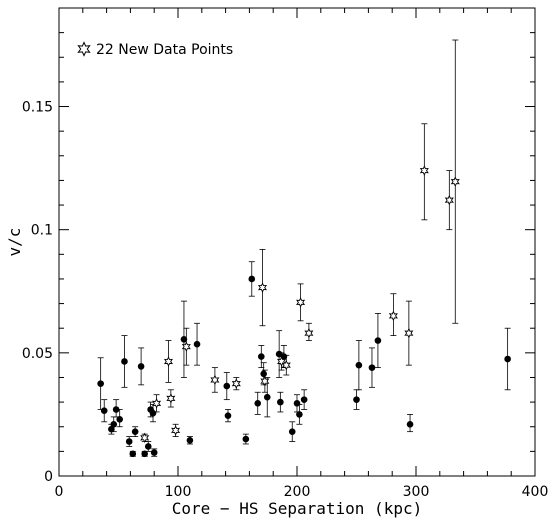 This screenshot has height=523, width=548. What do you see at coordinates (535, 492) in the screenshot?
I see `x-tick-label: 400` at bounding box center [535, 492].